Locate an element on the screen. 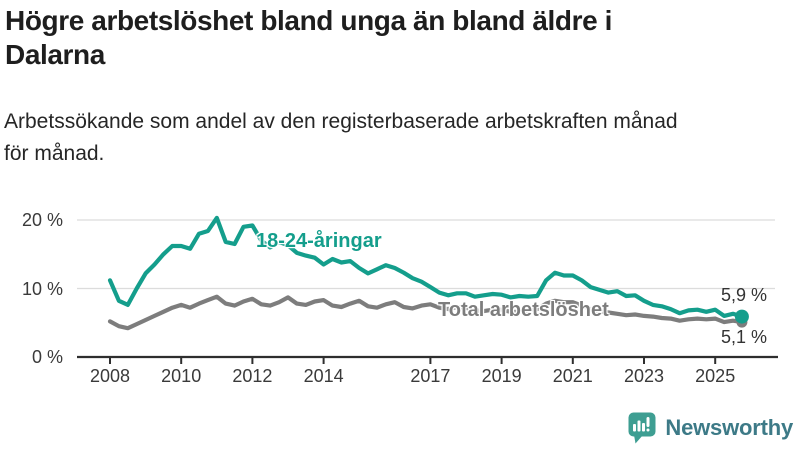 The height and width of the screenshot is (450, 800). end-value-youth: 5,9 % is located at coordinates (744, 295).